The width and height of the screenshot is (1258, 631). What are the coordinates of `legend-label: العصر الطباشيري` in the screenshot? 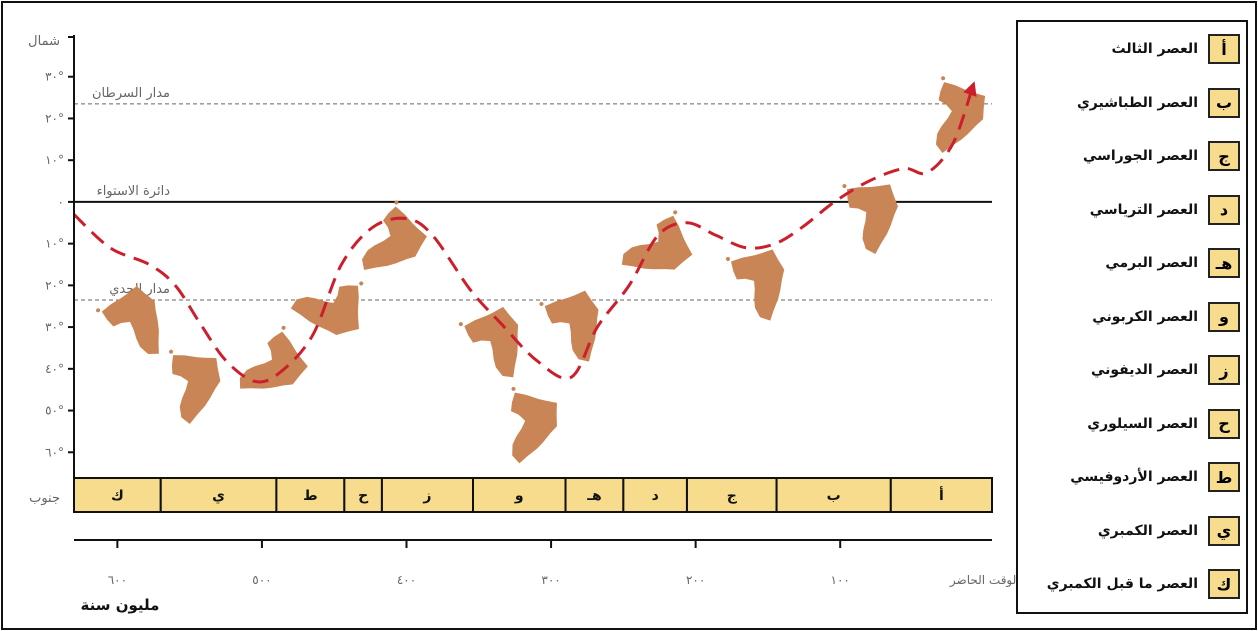 It's located at (1137, 102).